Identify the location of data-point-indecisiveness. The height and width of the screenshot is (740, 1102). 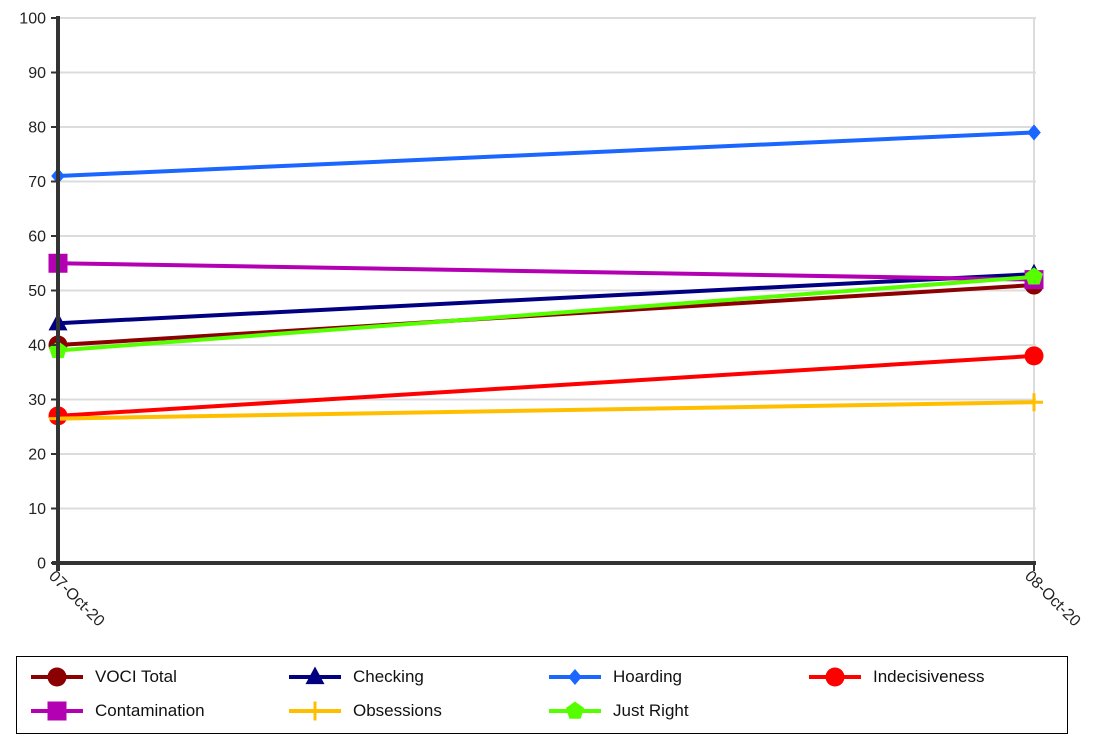
(1034, 356).